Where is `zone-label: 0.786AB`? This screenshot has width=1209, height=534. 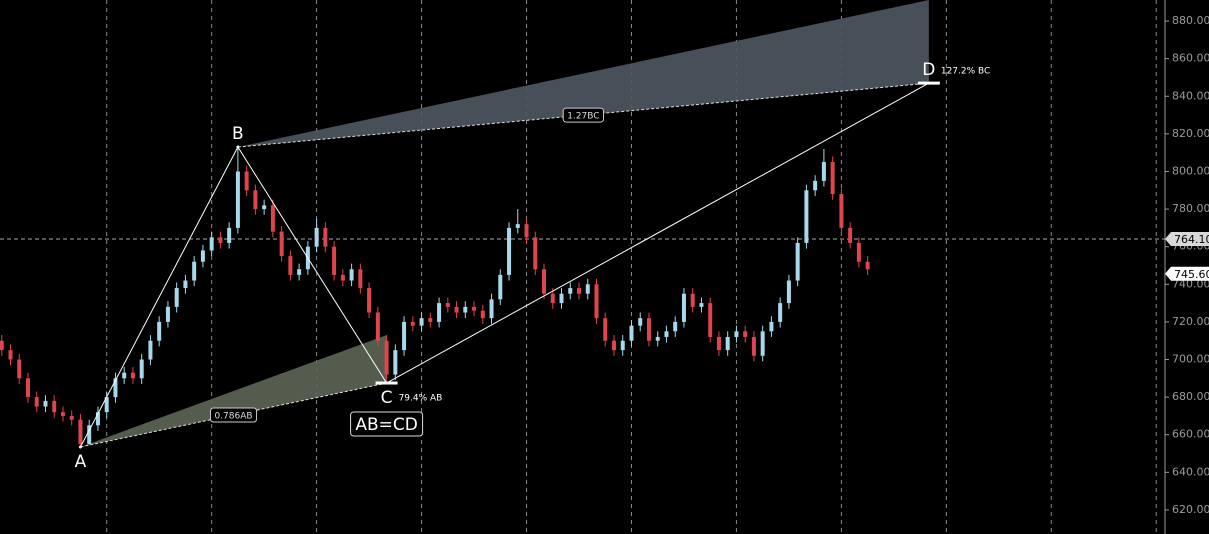
zone-label: 0.786AB is located at coordinates (233, 415).